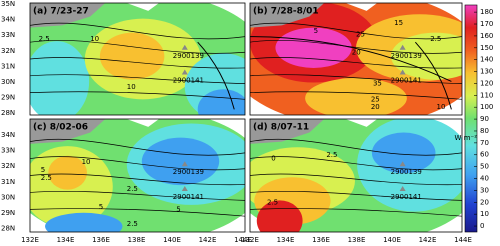 The height and width of the screenshot is (246, 500). I want to click on colorbar-tick-label: 90, so click(484, 119).